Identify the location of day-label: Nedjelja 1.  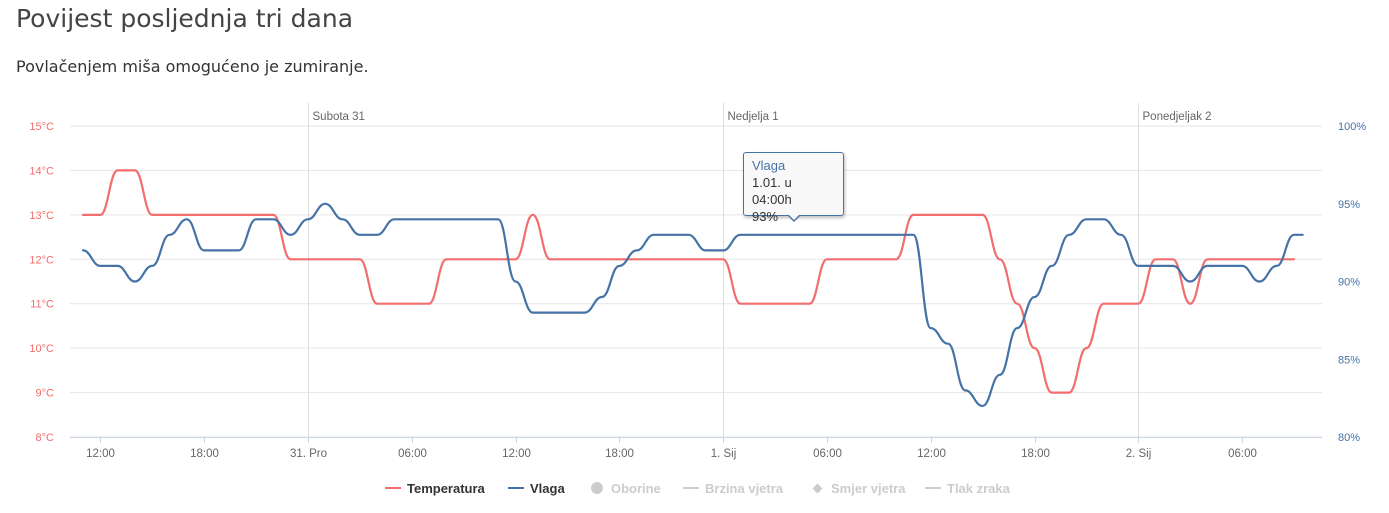
(753, 117).